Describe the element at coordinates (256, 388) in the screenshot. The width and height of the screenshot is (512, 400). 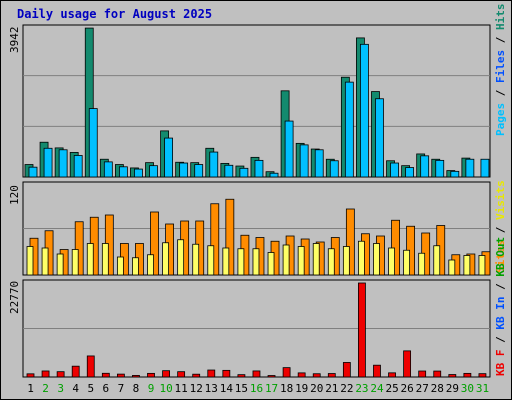
I see `day-tick-label: 16` at that location.